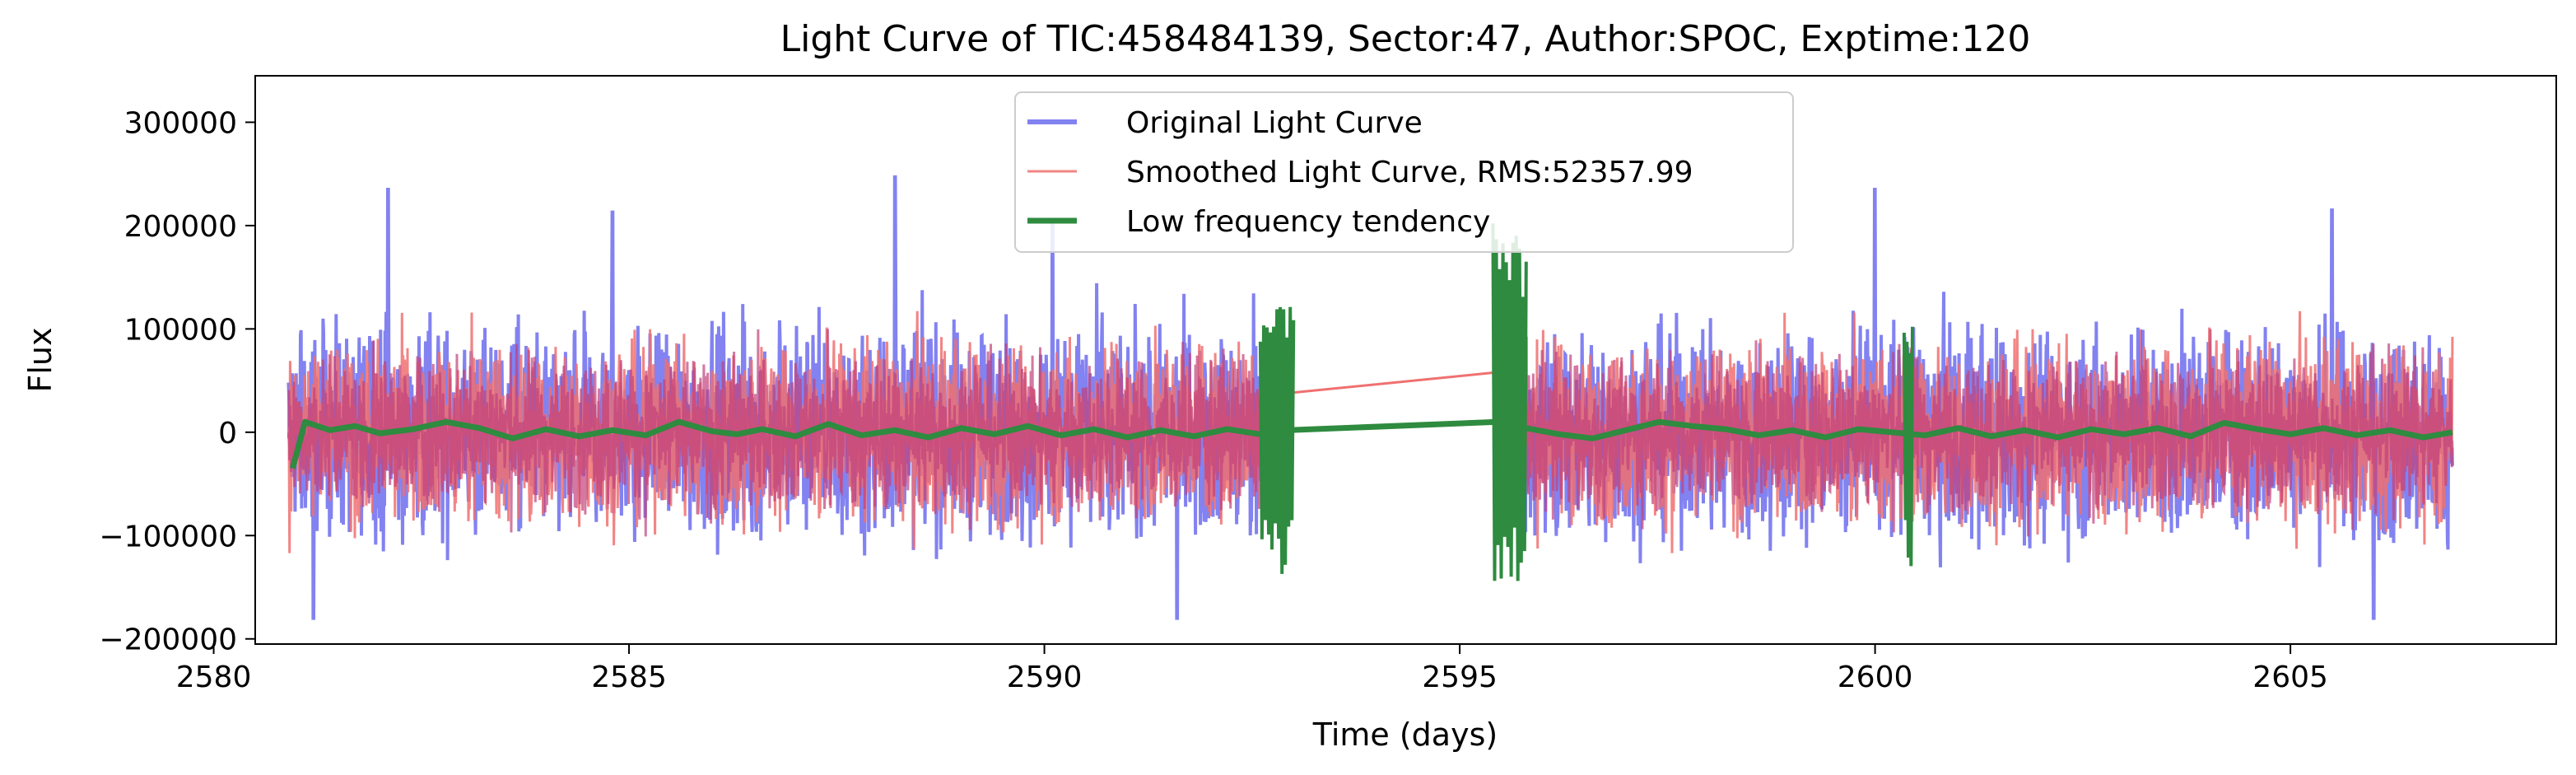  Describe the element at coordinates (168, 536) in the screenshot. I see `y-tick-label--100000: −100000` at that location.